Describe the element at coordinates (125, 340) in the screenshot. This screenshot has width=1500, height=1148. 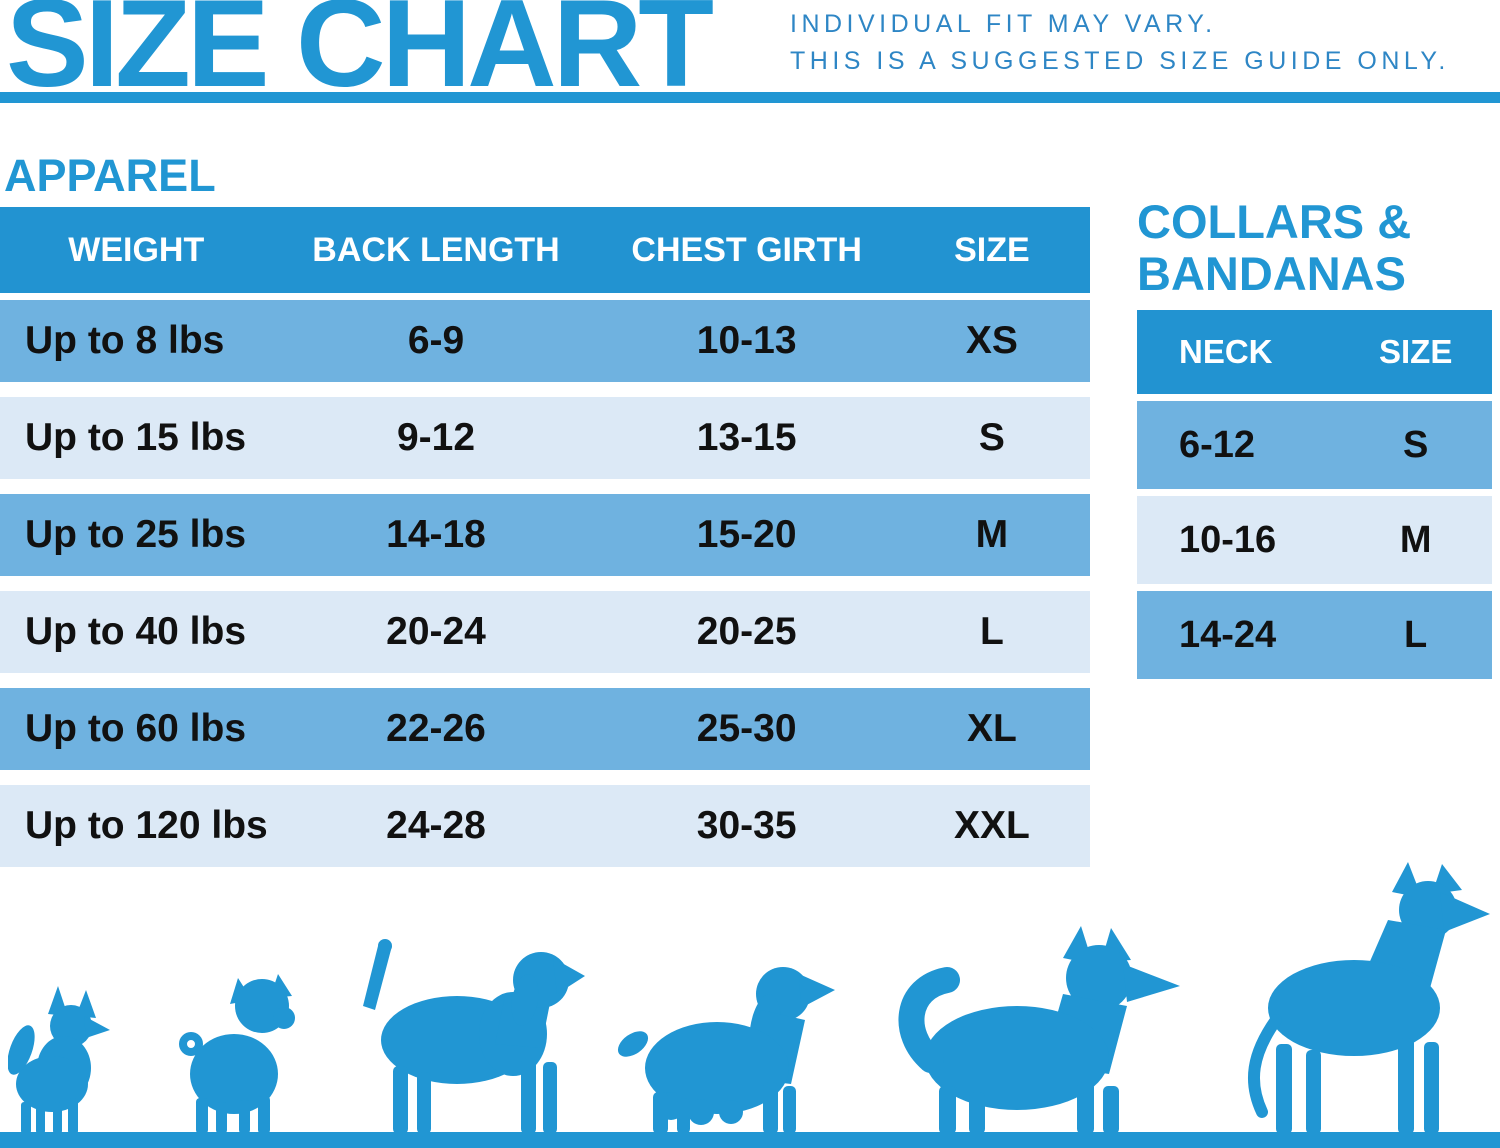
I see `cell-weight: Up to 8 lbs` at that location.